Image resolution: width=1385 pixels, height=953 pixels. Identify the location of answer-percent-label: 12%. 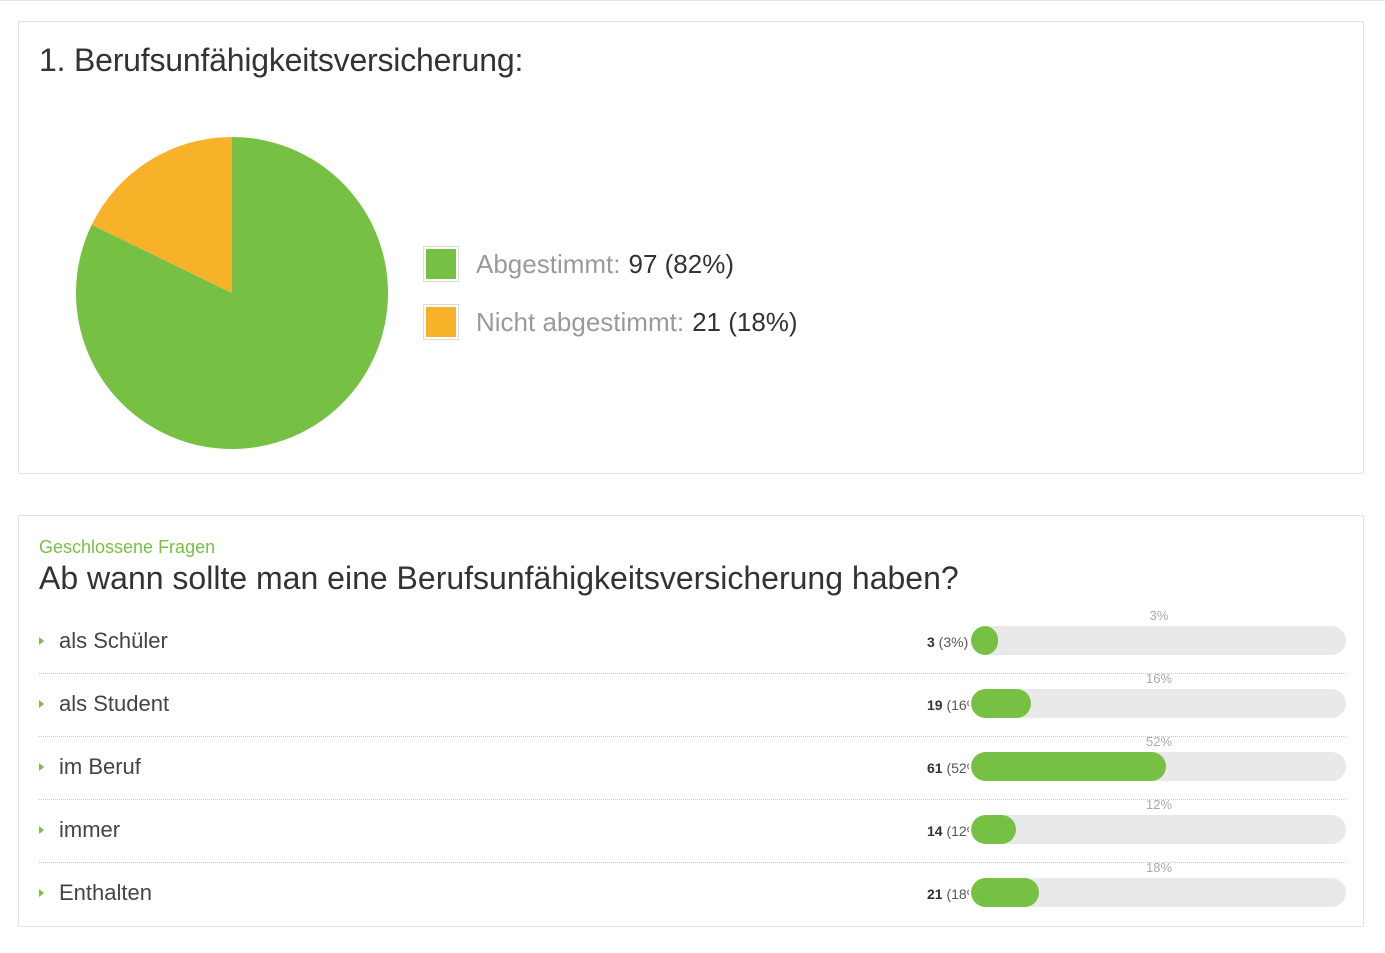
(1159, 804).